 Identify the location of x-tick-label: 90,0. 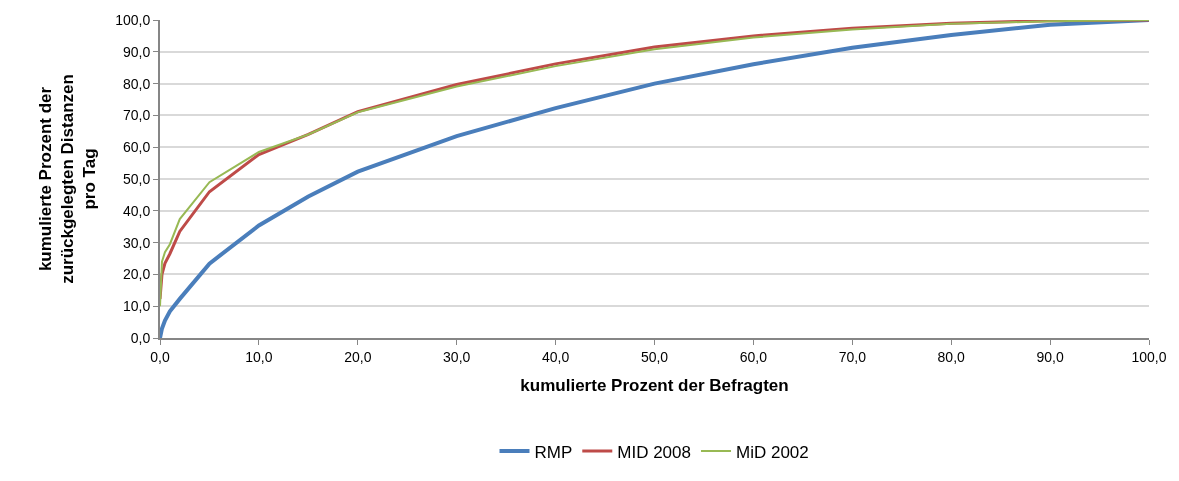
(1050, 356).